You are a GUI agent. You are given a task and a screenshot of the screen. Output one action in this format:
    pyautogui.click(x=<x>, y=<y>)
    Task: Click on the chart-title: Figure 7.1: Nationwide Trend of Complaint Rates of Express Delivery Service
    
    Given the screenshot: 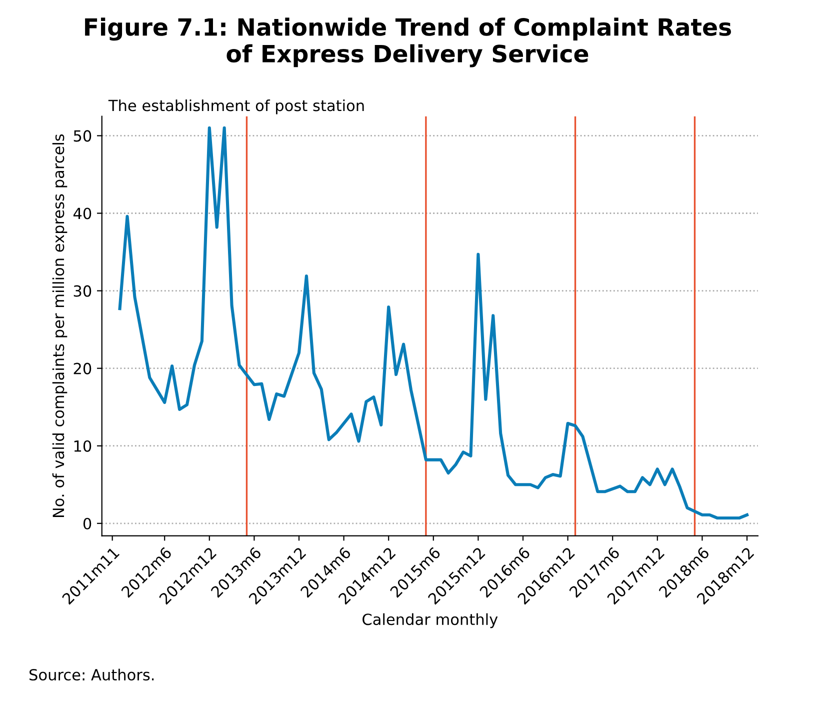 What is the action you would take?
    pyautogui.click(x=408, y=43)
    